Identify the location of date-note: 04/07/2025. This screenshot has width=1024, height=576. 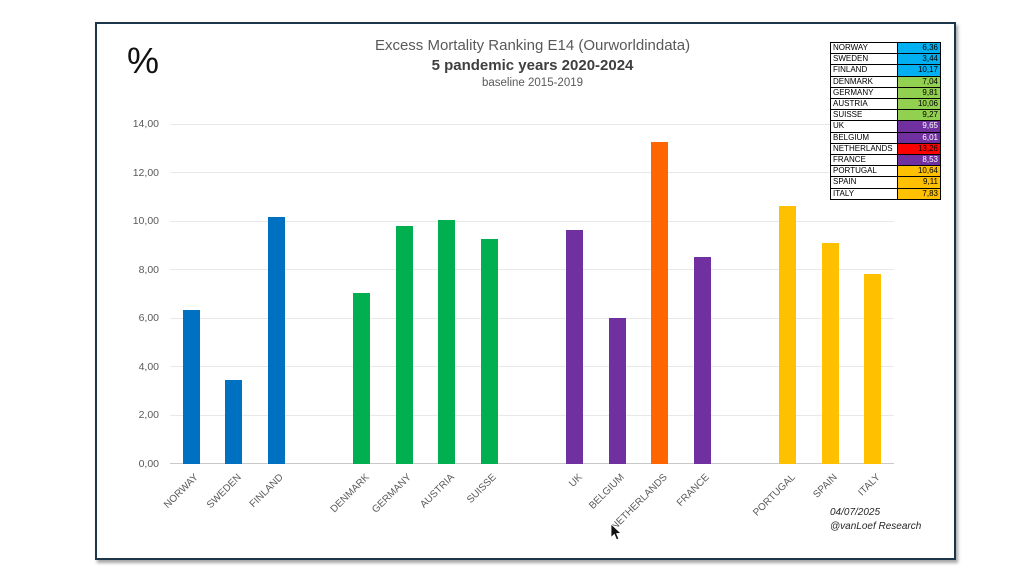
(855, 512).